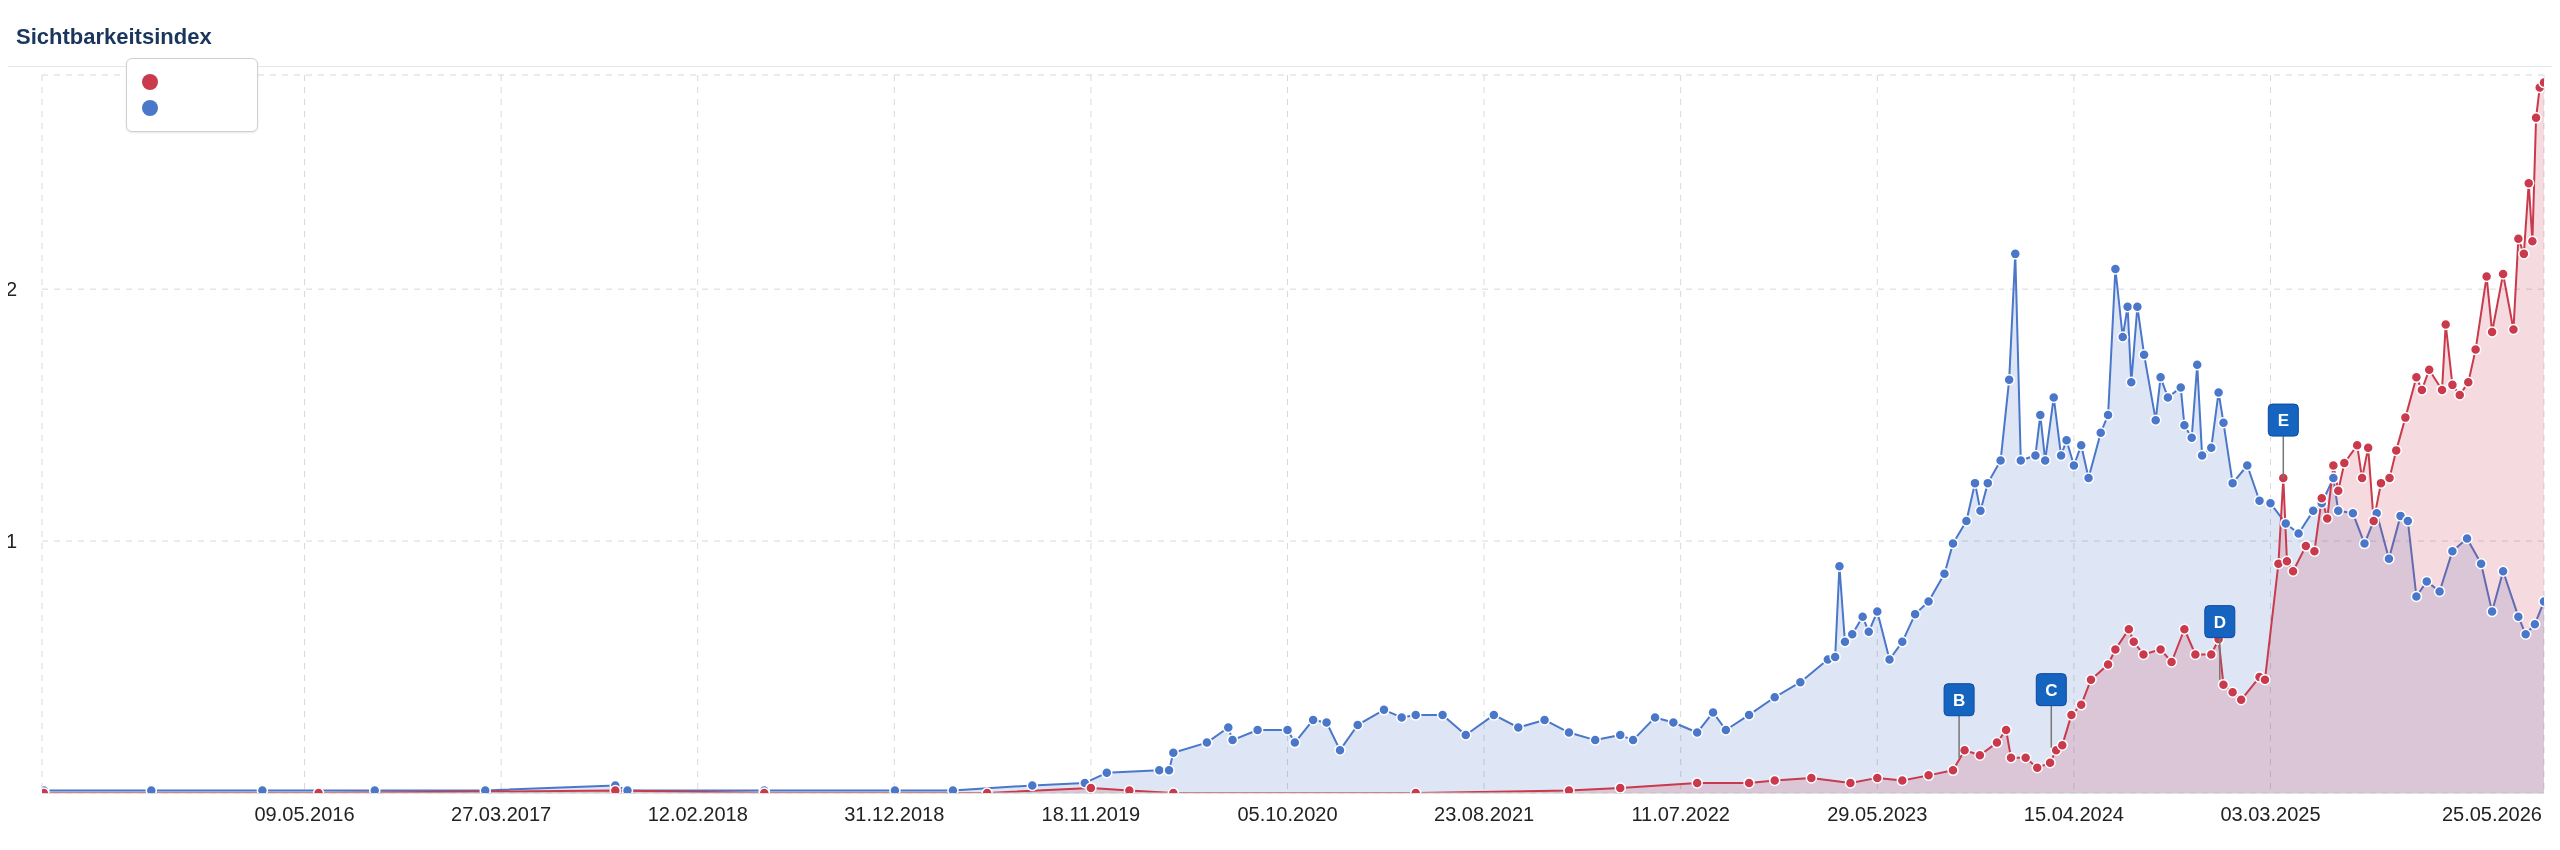 The image size is (2560, 850). What do you see at coordinates (1484, 814) in the screenshot?
I see `x-tick-label: 23.08.2021` at bounding box center [1484, 814].